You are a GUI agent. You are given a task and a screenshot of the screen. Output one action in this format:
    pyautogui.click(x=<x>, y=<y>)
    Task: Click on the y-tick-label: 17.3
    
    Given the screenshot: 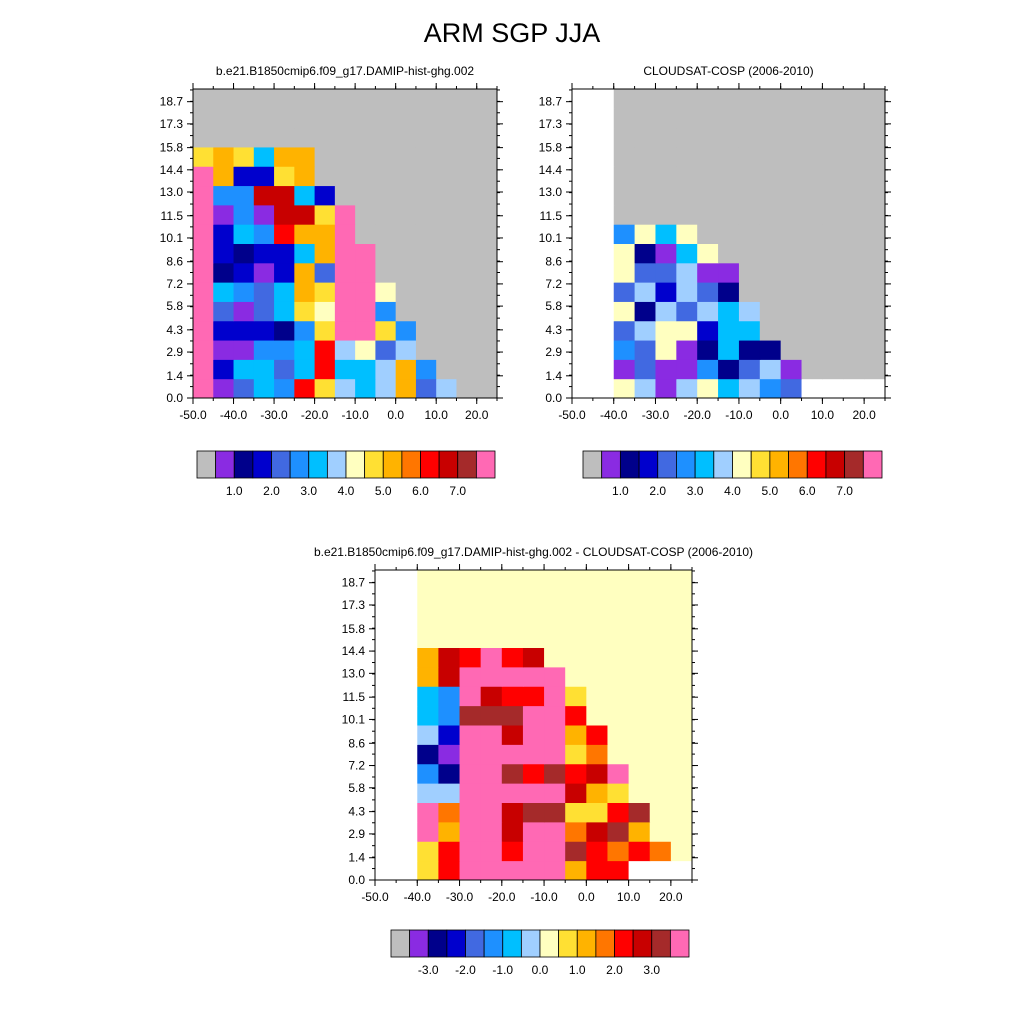 What is the action you would take?
    pyautogui.click(x=354, y=605)
    